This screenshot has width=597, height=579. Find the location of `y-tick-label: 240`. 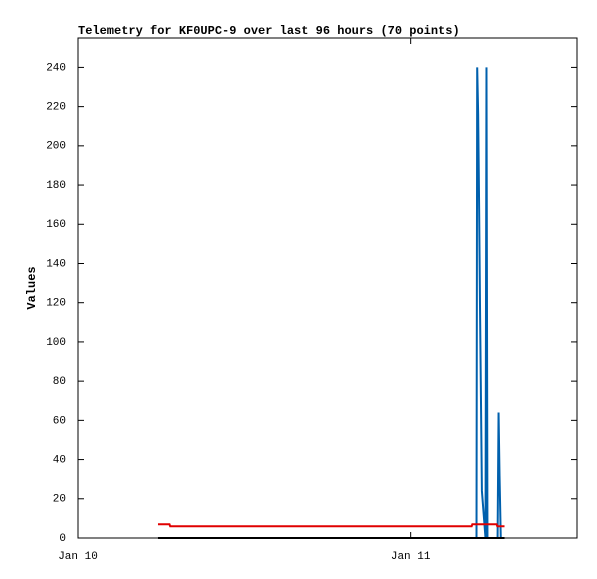

y-tick-label: 240 is located at coordinates (56, 68).